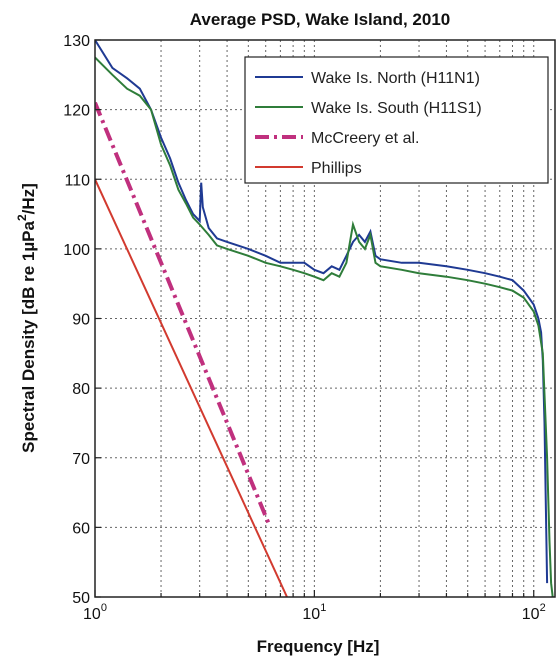 The width and height of the screenshot is (556, 660). I want to click on x-axis-label: Frequency [Hz], so click(318, 646).